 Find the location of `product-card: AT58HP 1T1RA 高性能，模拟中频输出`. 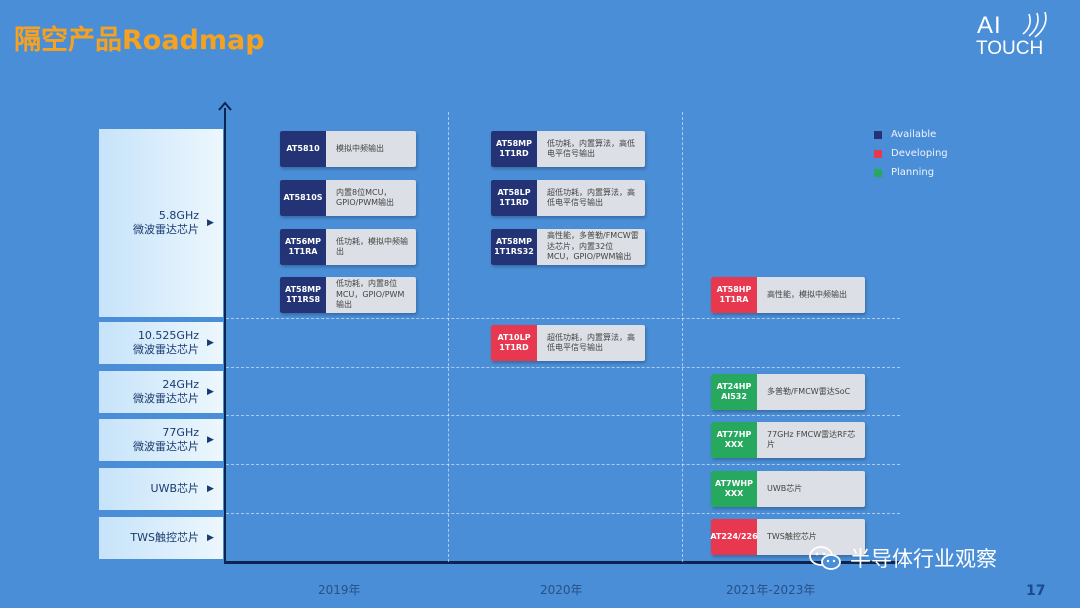

product-card: AT58HP 1T1RA 高性能，模拟中频输出 is located at coordinates (788, 295).